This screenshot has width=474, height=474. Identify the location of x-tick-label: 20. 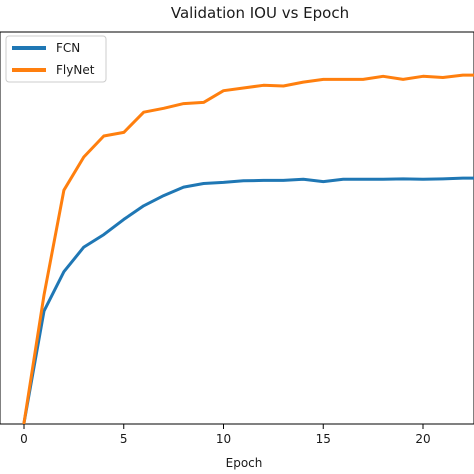
(422, 439).